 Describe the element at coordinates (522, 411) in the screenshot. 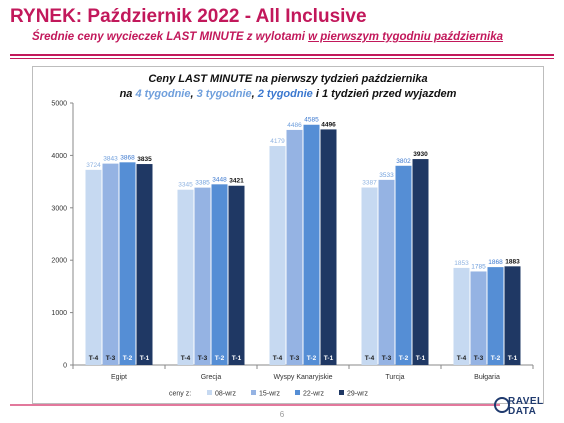

I see `logo-line2: DATA` at that location.